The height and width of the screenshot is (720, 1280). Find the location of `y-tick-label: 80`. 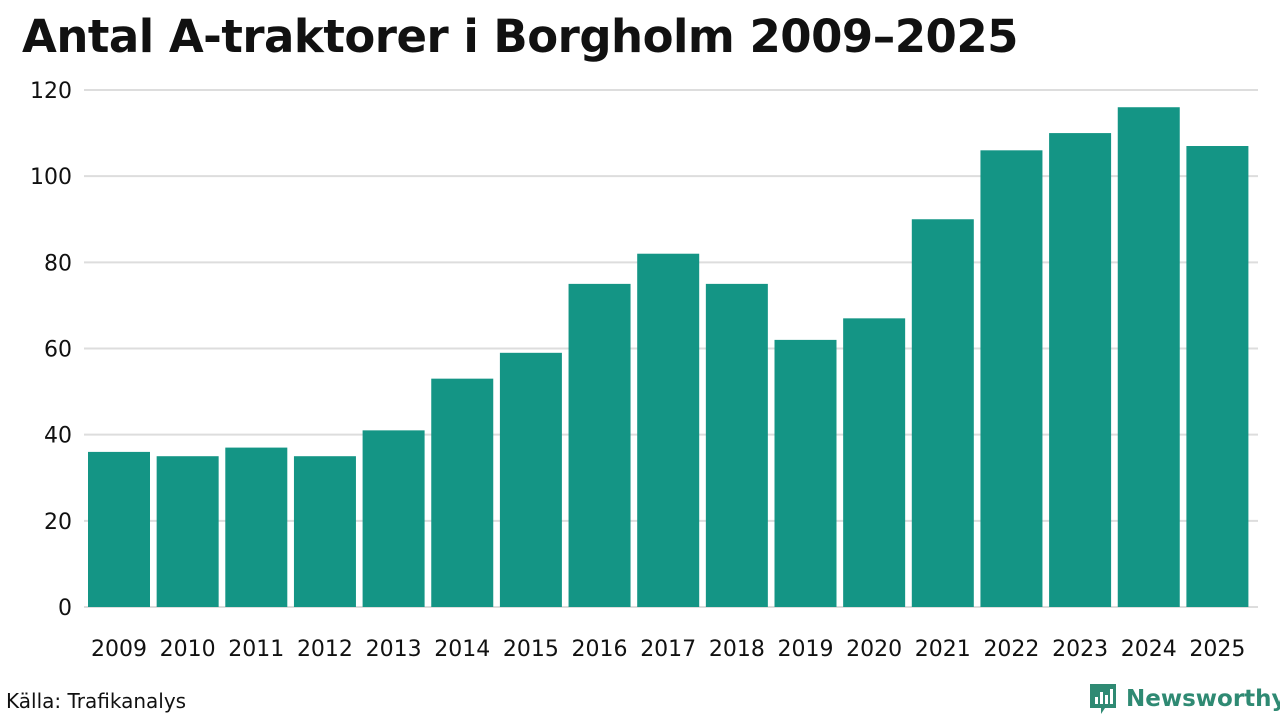

y-tick-label: 80 is located at coordinates (58, 263).